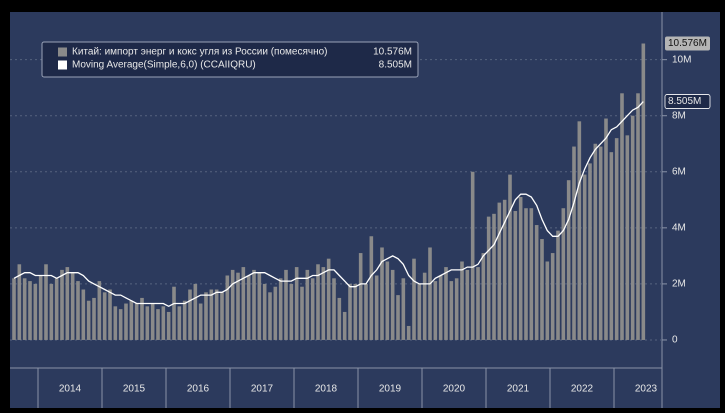  Describe the element at coordinates (164, 65) in the screenshot. I see `legend-label: Moving Average(Simple,6,0) (CCAIIQRU)` at that location.